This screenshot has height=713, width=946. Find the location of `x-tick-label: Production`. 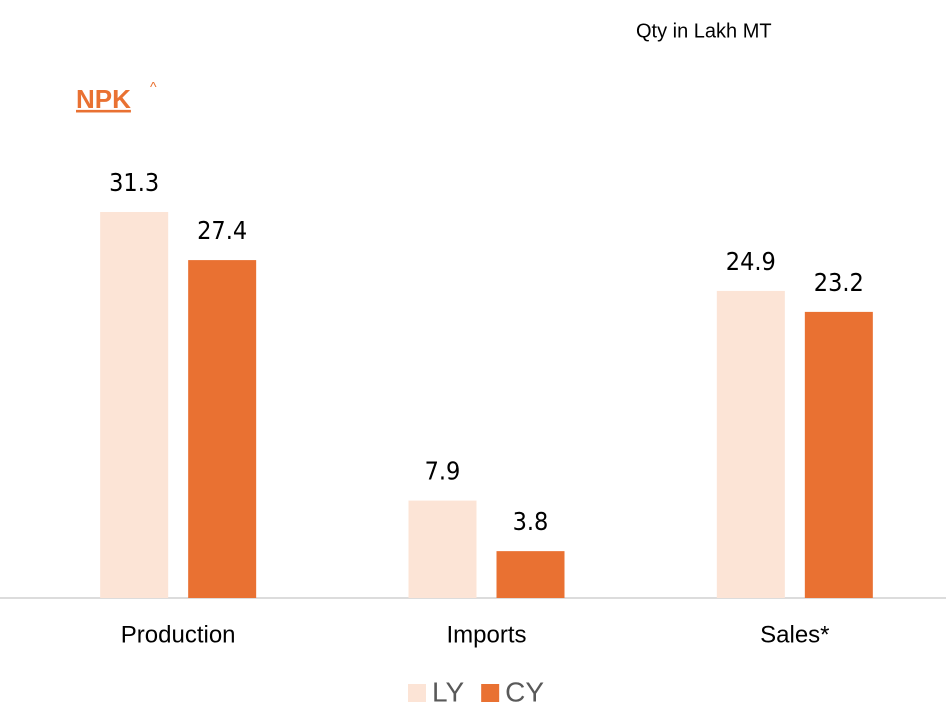

x-tick-label: Production is located at coordinates (178, 634).